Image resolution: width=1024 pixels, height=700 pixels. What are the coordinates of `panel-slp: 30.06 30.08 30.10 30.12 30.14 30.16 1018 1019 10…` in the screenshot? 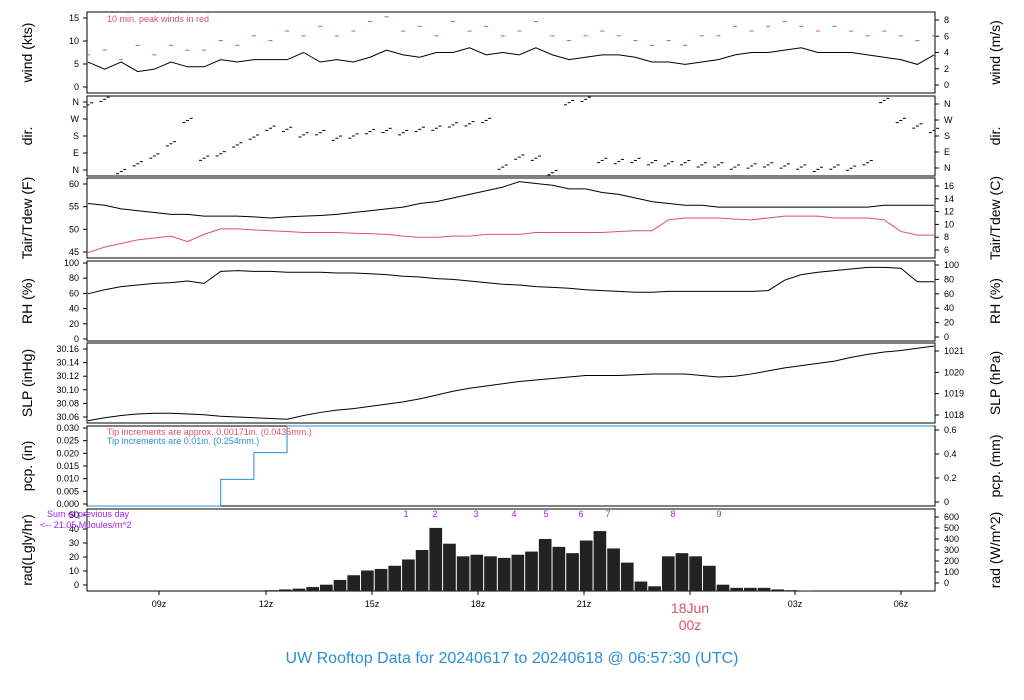 It's located at (511, 383).